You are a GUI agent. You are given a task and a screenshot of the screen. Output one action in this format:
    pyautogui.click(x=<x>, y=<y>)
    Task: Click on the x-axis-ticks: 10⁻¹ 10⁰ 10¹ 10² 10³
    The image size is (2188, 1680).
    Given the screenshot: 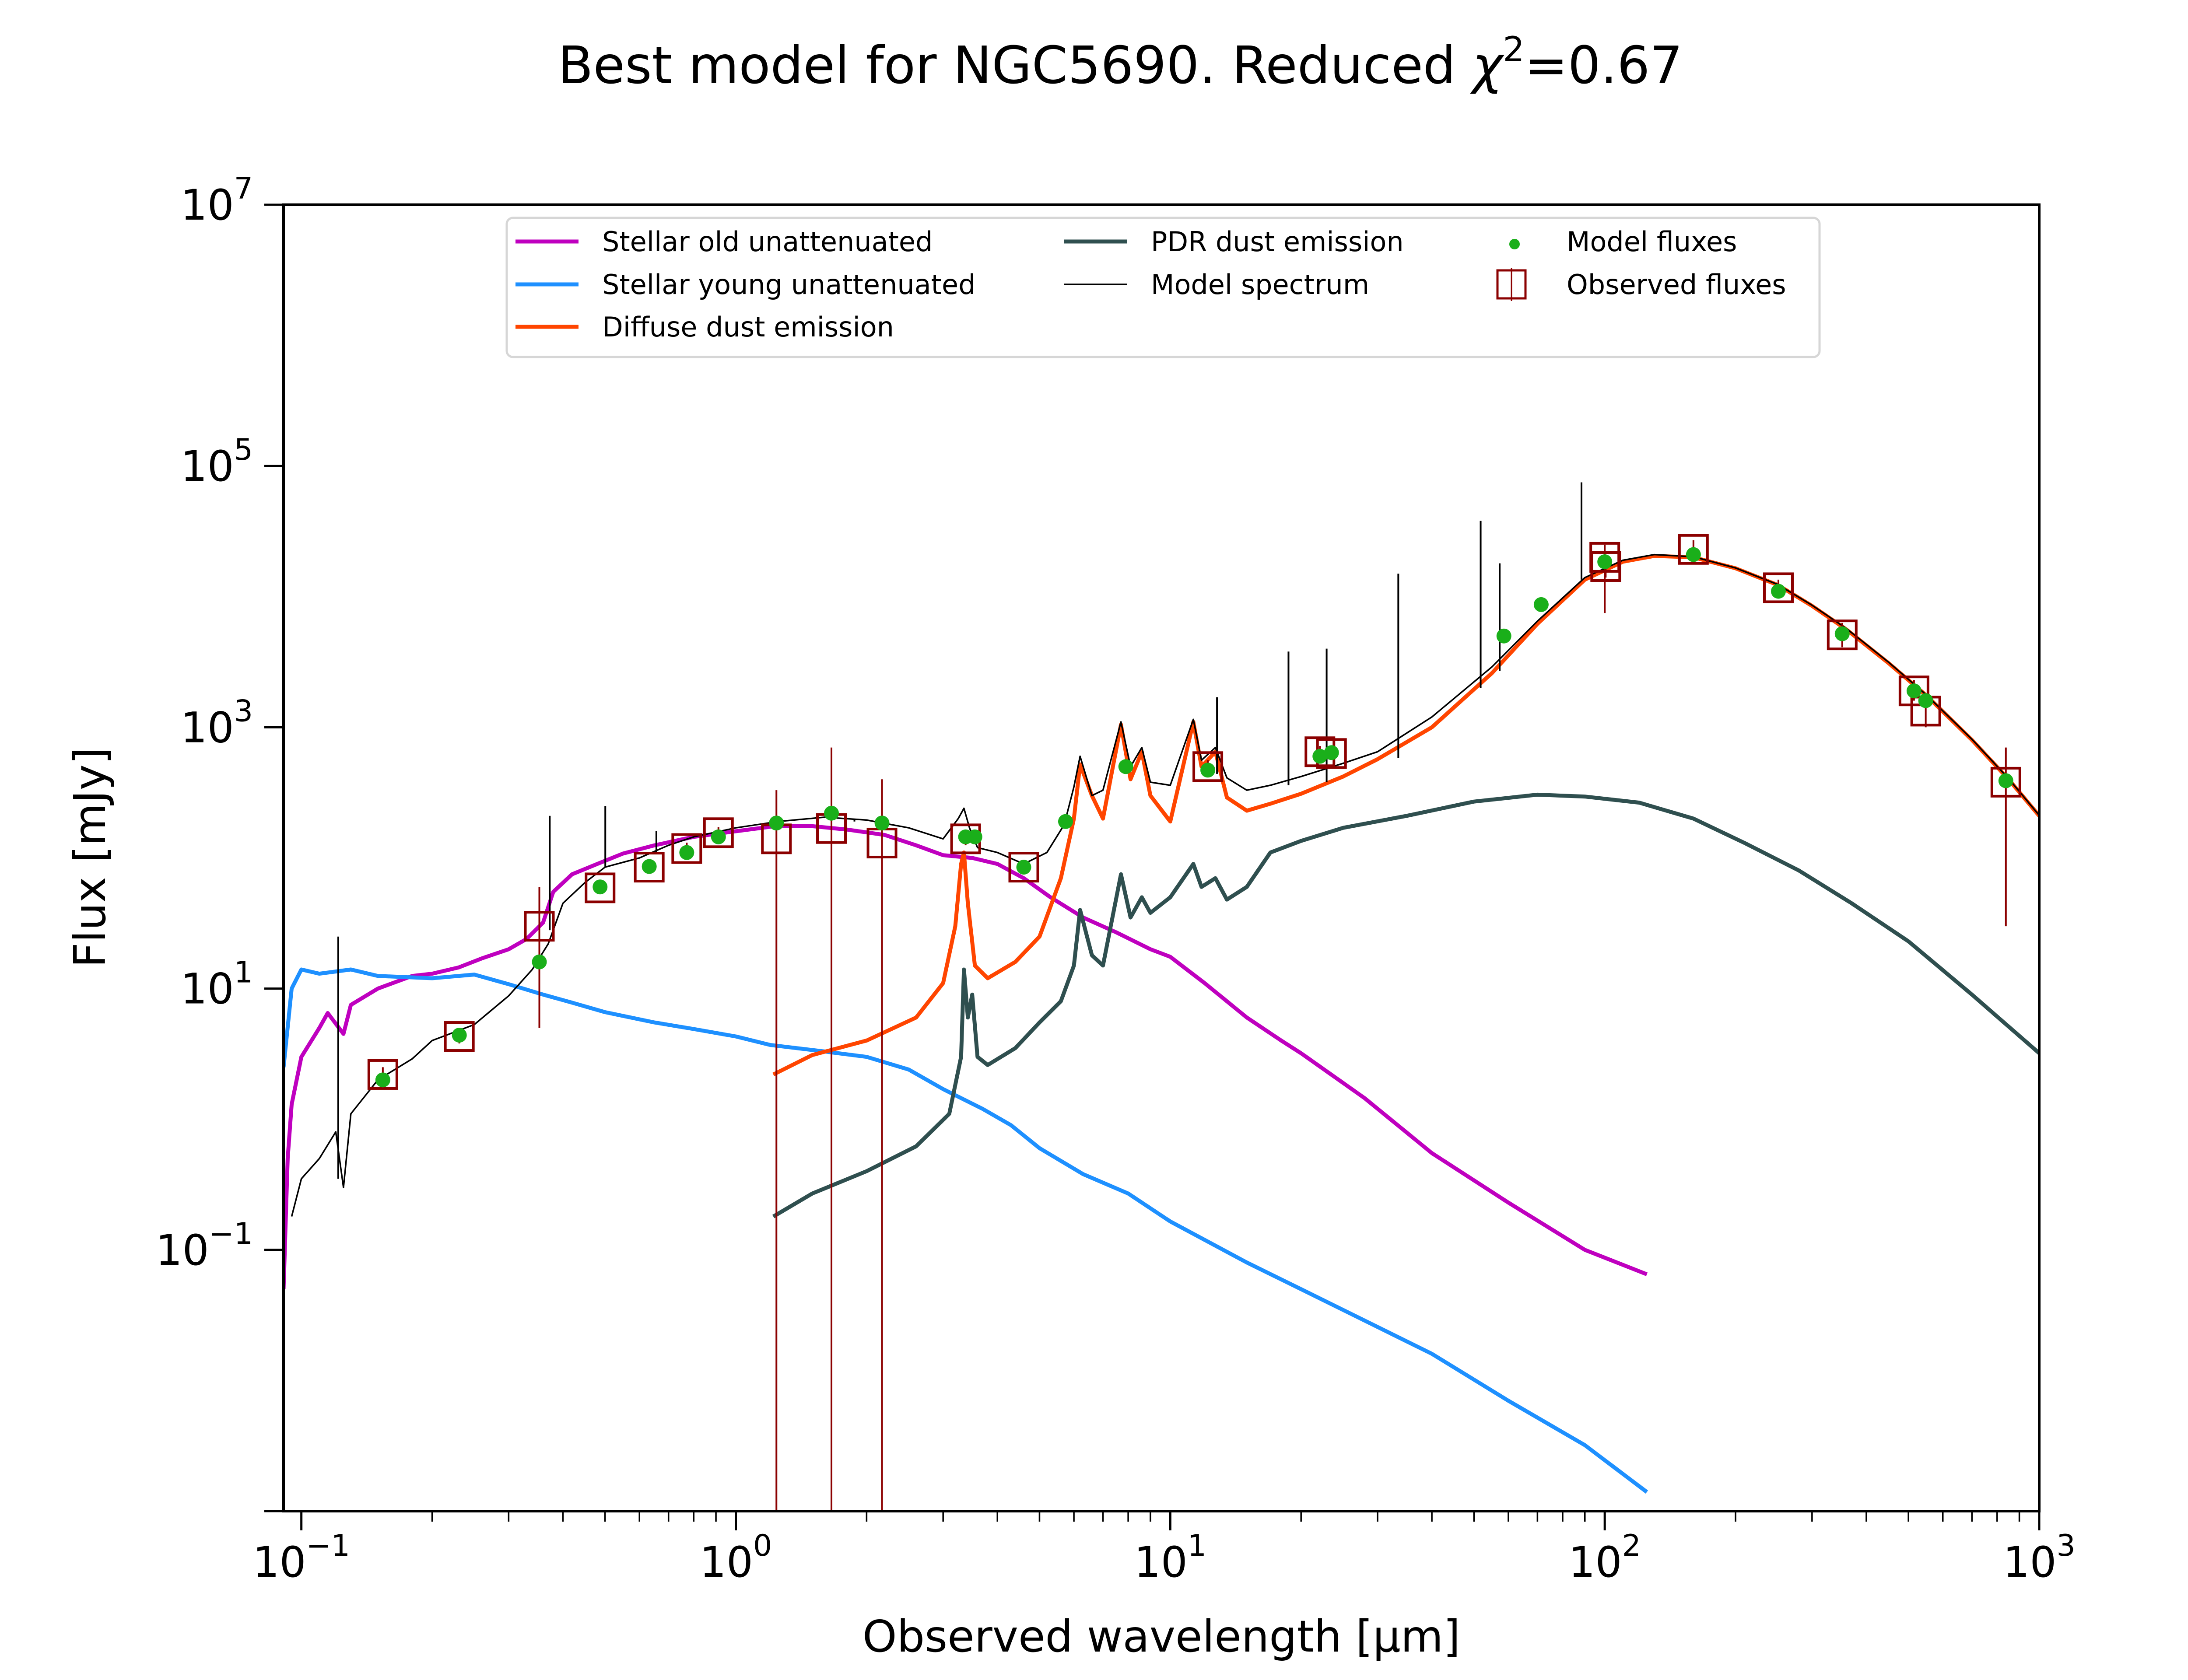 What is the action you would take?
    pyautogui.click(x=1164, y=1549)
    